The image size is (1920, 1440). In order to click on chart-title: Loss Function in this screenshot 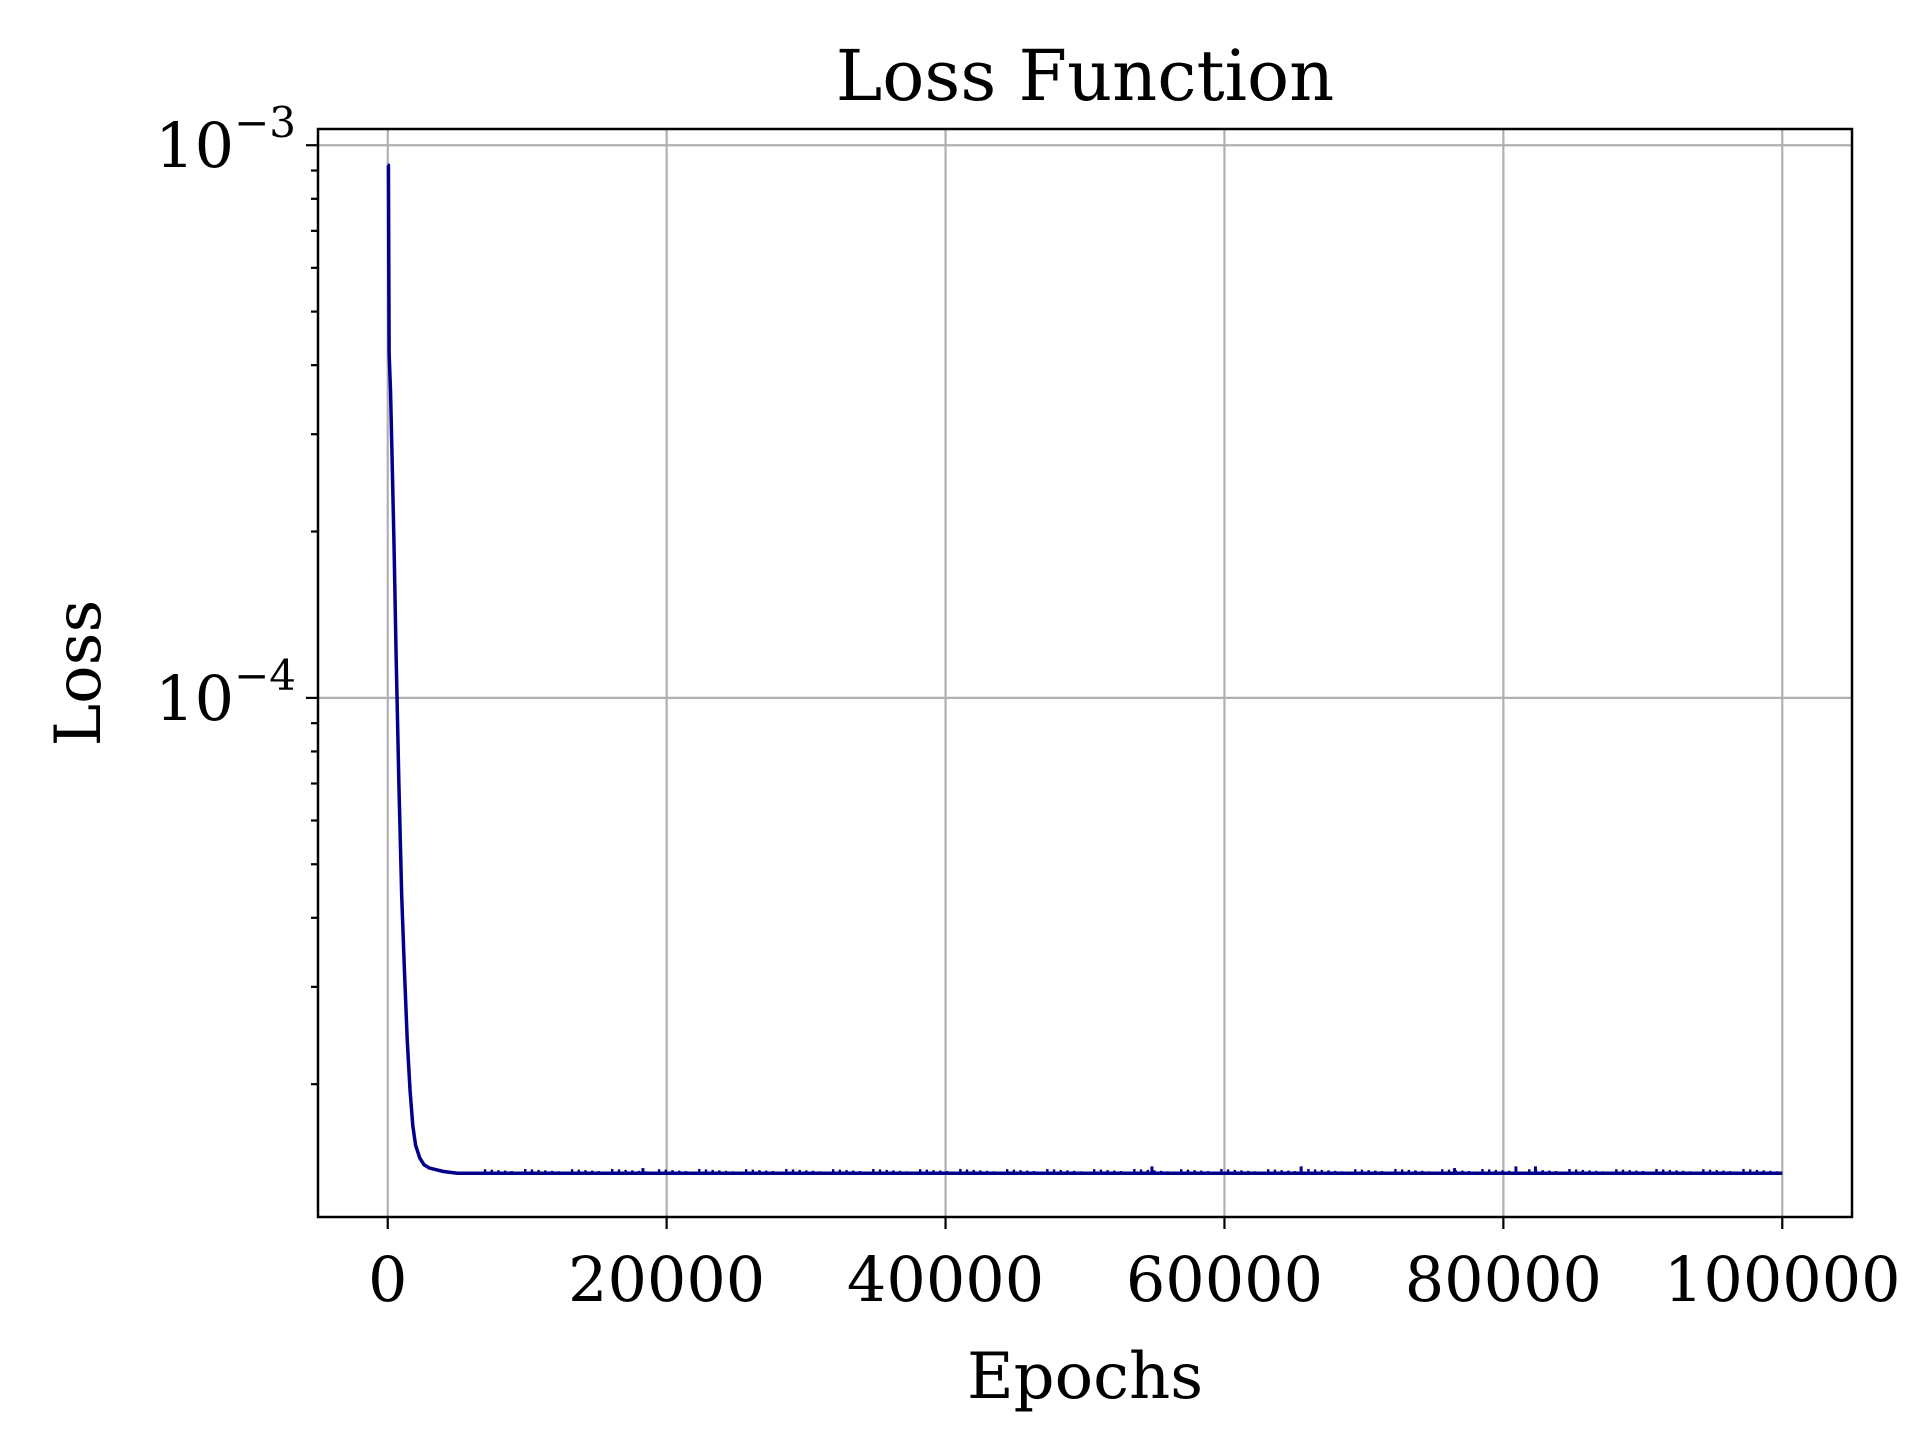, I will do `click(1085, 76)`.